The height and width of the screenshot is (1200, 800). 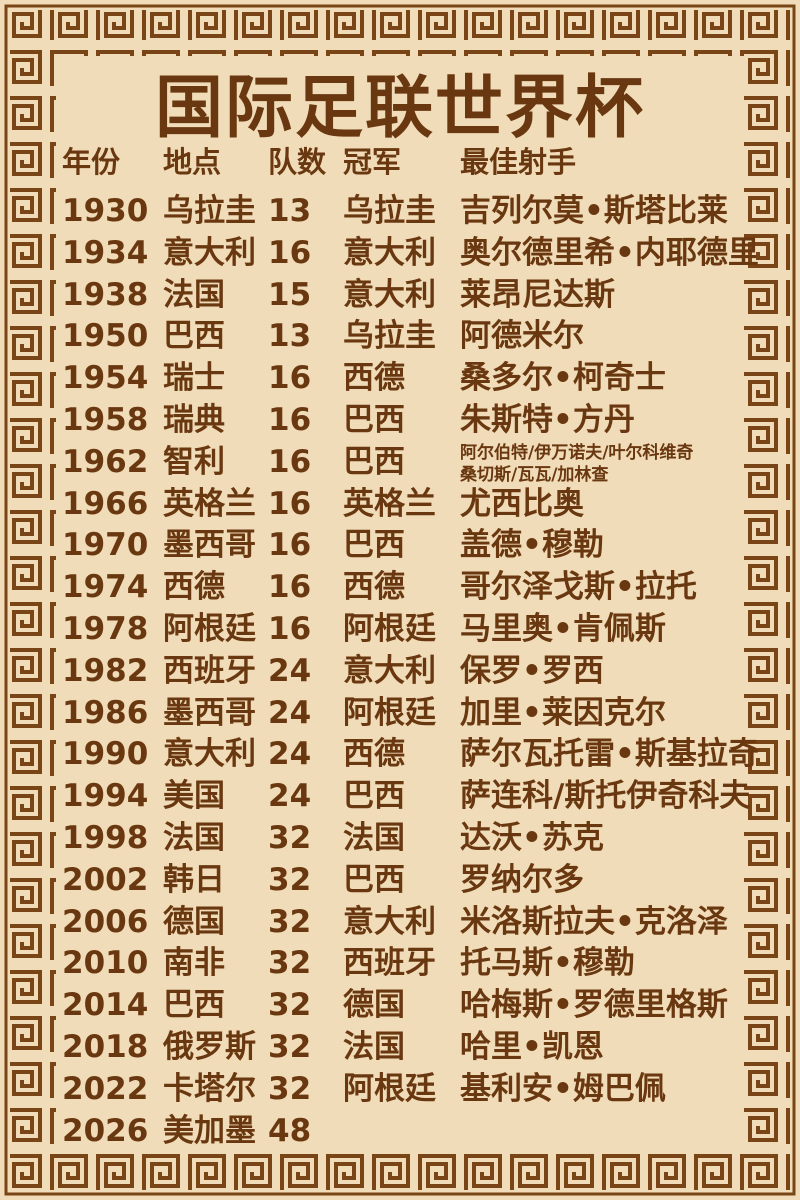 What do you see at coordinates (194, 461) in the screenshot?
I see `host: 智利` at bounding box center [194, 461].